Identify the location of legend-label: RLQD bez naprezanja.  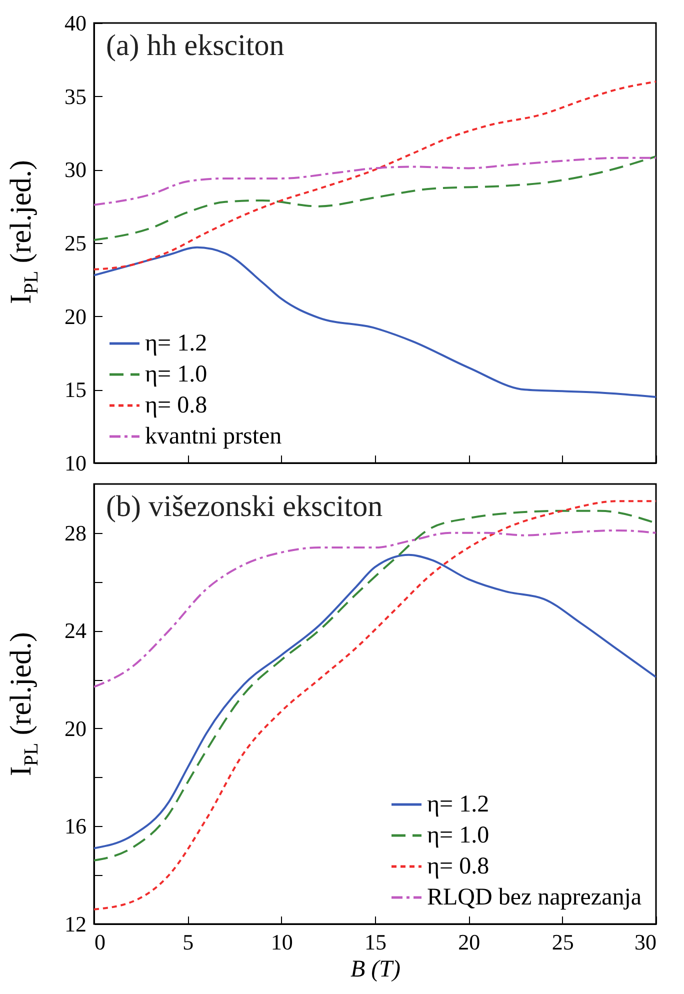
(534, 897).